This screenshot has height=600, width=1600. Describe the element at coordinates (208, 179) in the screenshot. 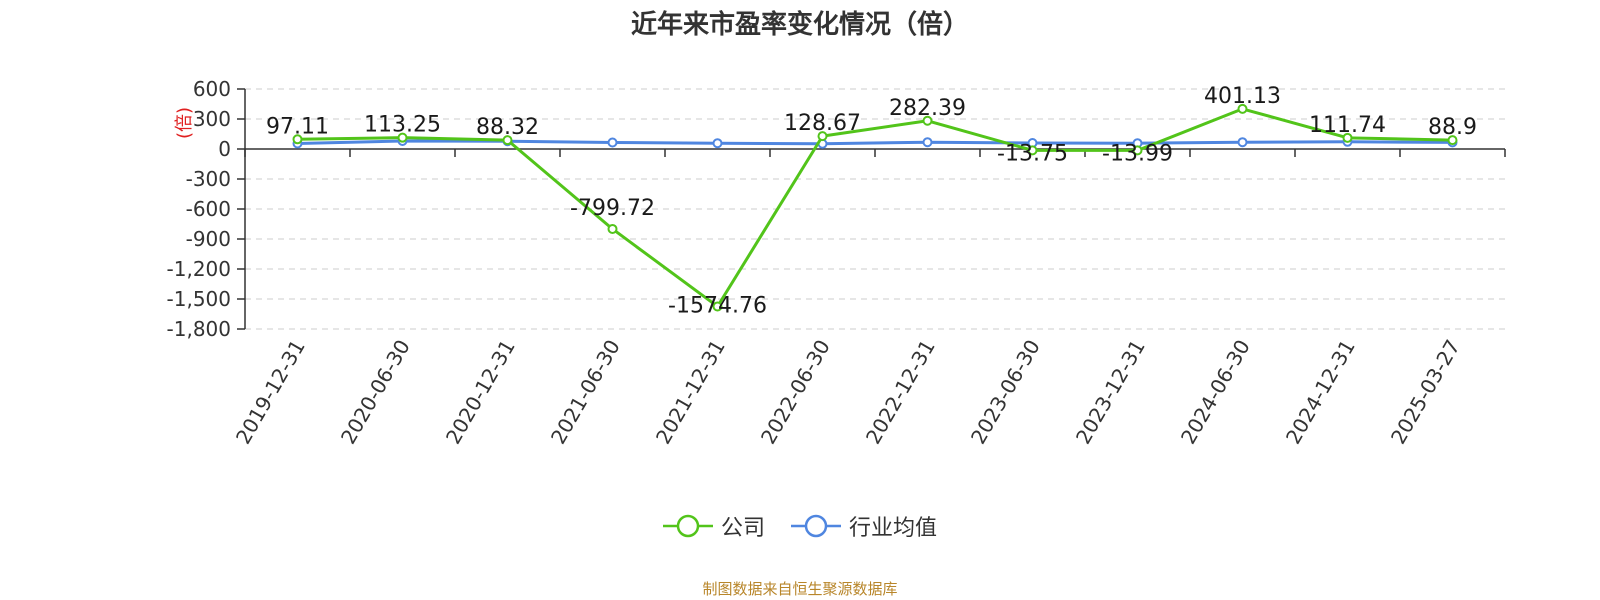

I see `y-tick-label: -300` at that location.